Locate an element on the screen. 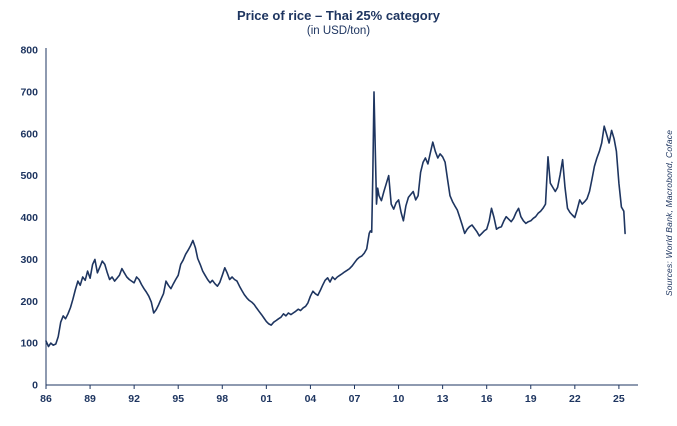 The width and height of the screenshot is (677, 426). y-tick-label: 500 is located at coordinates (29, 176).